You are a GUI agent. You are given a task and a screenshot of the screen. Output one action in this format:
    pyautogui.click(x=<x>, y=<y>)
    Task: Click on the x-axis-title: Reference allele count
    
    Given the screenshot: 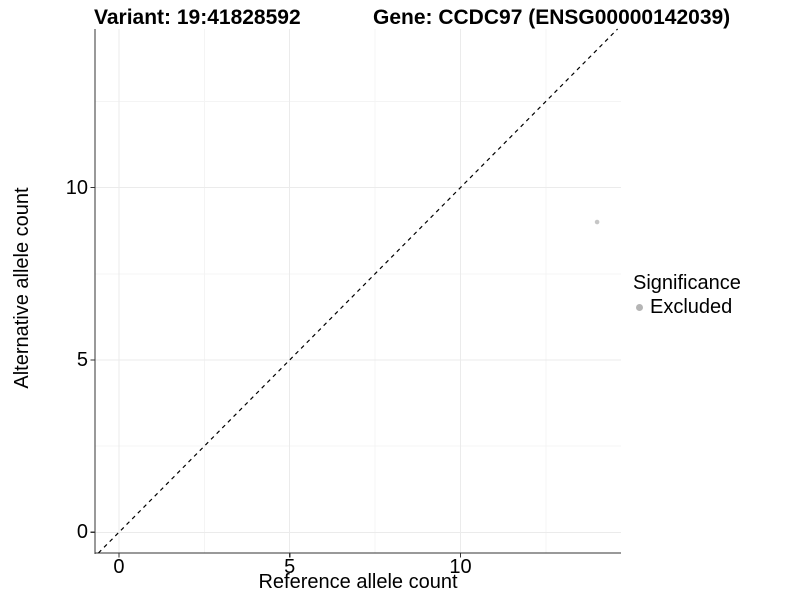 What is the action you would take?
    pyautogui.click(x=358, y=582)
    